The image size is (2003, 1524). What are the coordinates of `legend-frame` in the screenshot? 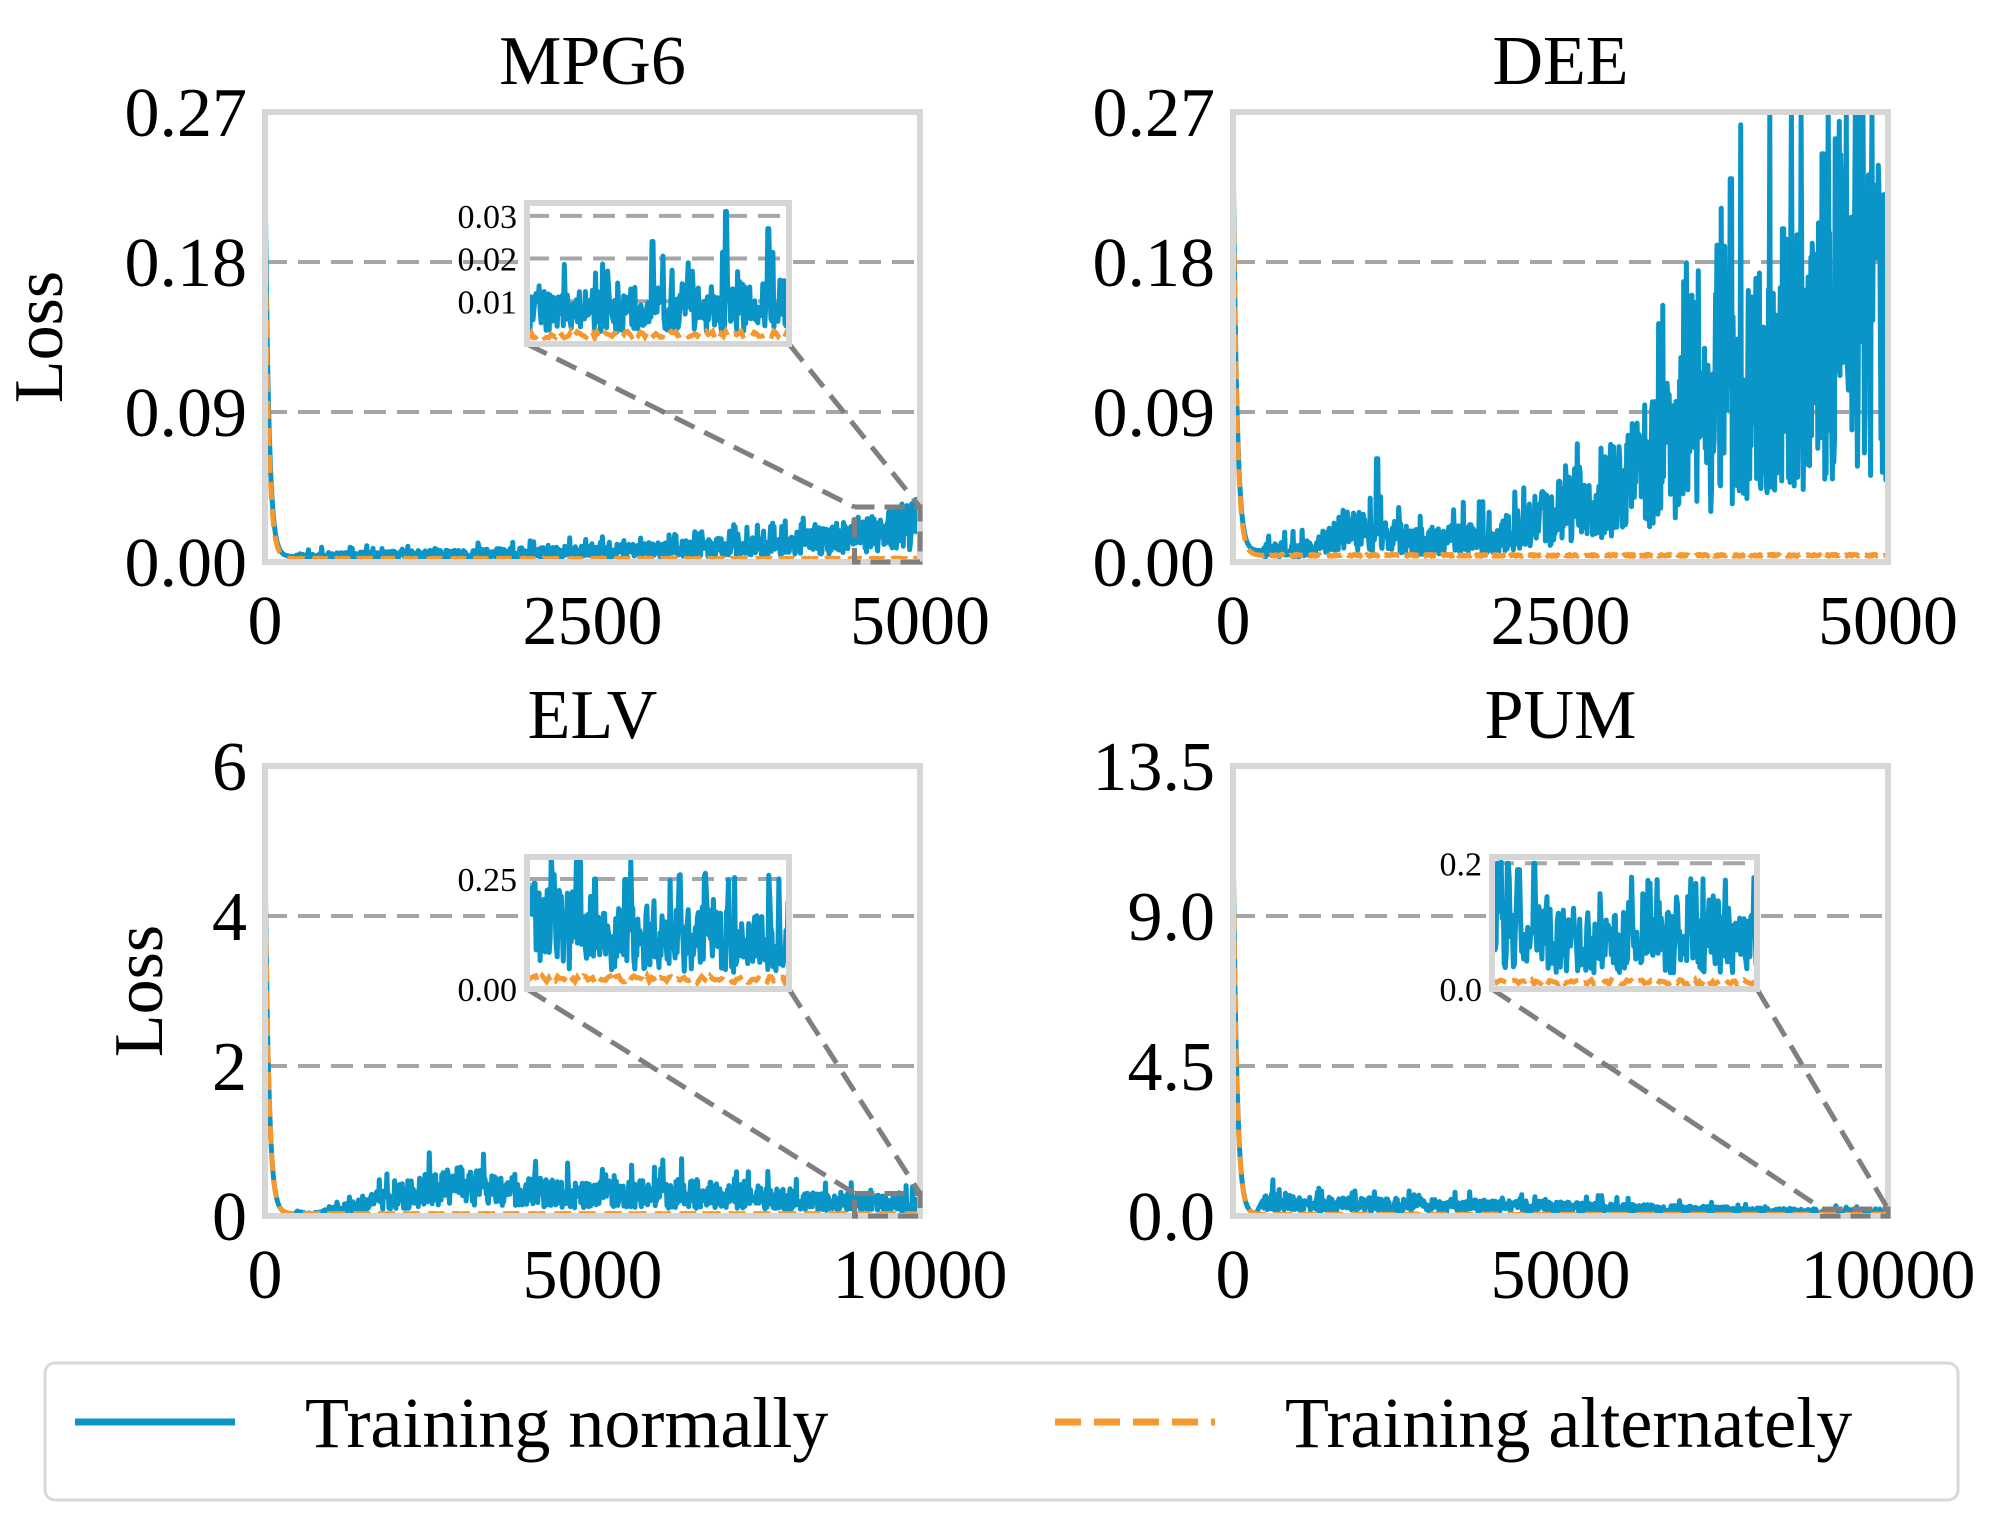 It's located at (1001, 1431).